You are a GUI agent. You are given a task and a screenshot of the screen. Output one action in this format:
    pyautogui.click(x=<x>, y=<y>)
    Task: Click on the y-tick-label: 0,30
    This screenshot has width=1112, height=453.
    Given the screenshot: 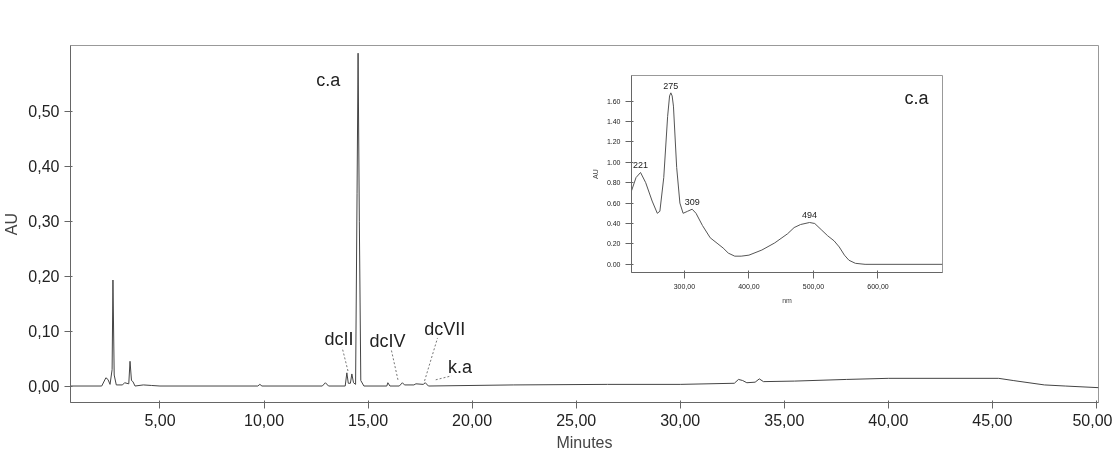 What is the action you would take?
    pyautogui.click(x=44, y=222)
    